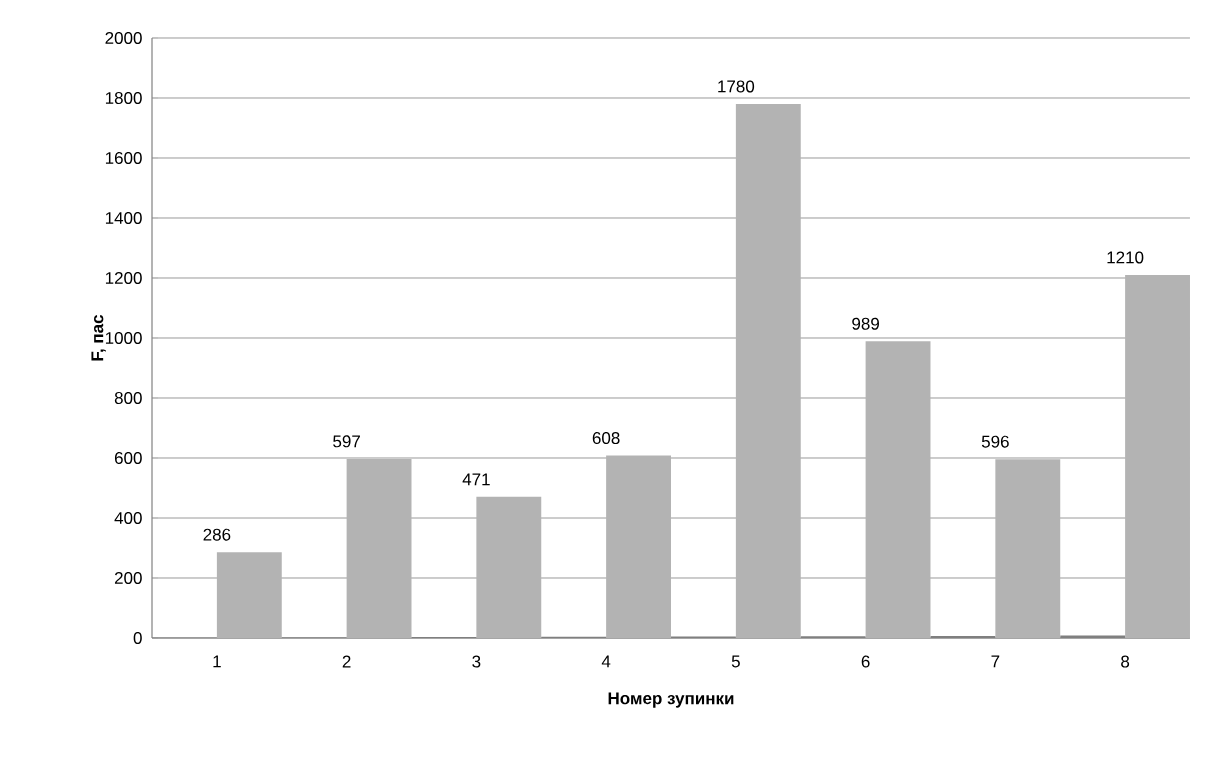  What do you see at coordinates (476, 479) in the screenshot?
I see `data-label: 471` at bounding box center [476, 479].